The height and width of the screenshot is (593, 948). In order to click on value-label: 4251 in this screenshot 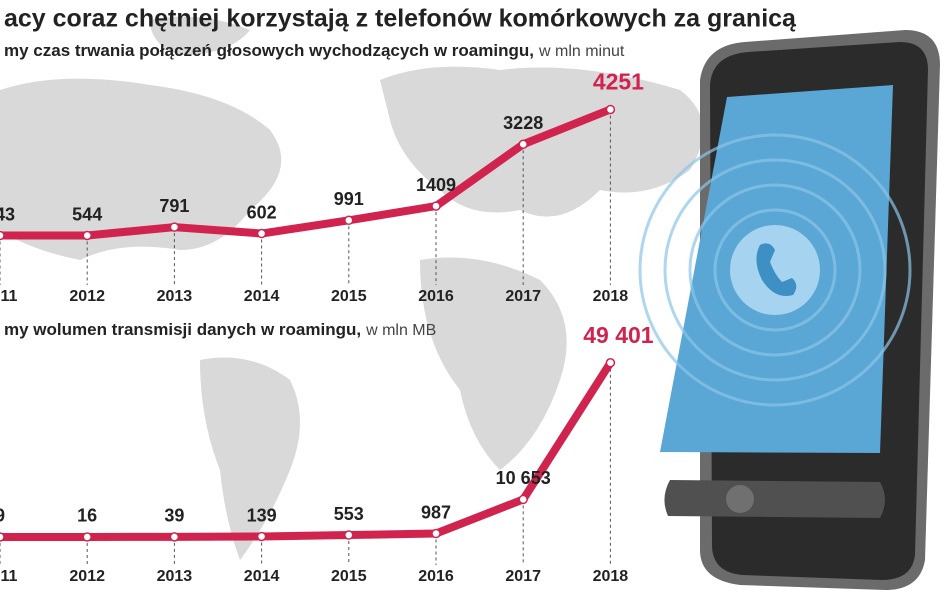, I will do `click(618, 82)`.